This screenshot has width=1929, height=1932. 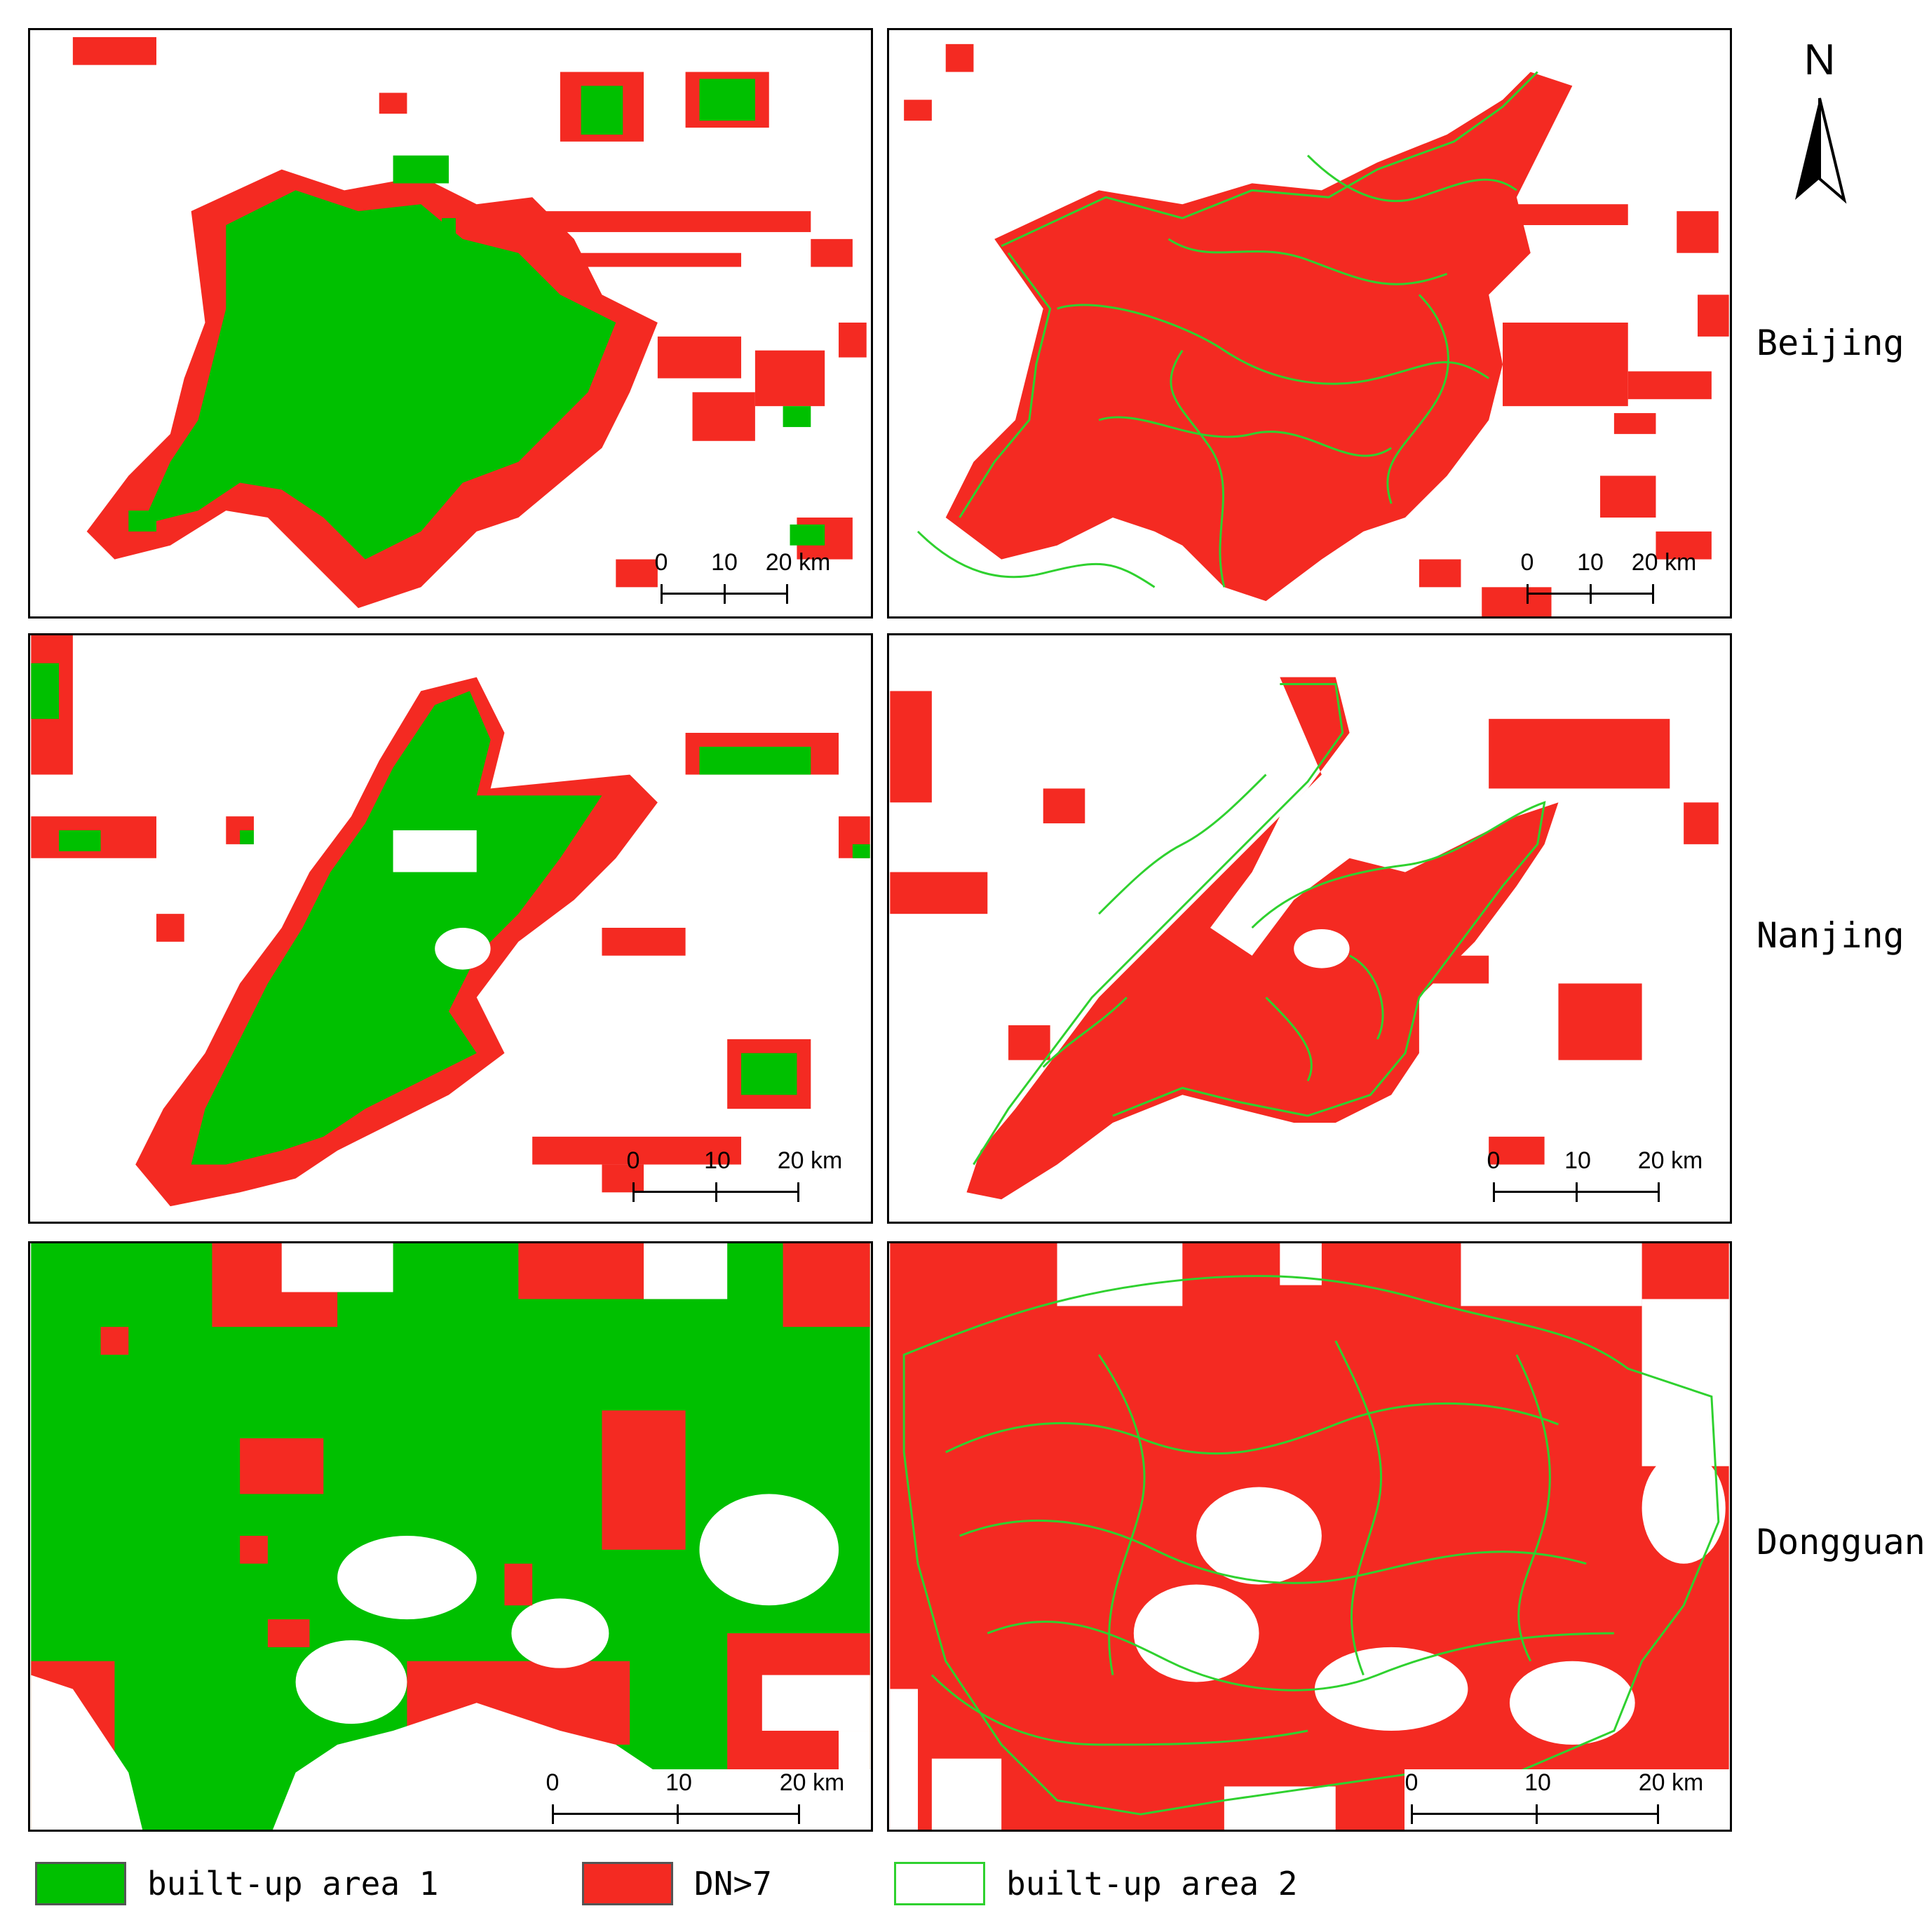 I want to click on map-panel-beijing-built-up-2: 0 10 20 km, so click(x=1309, y=323).